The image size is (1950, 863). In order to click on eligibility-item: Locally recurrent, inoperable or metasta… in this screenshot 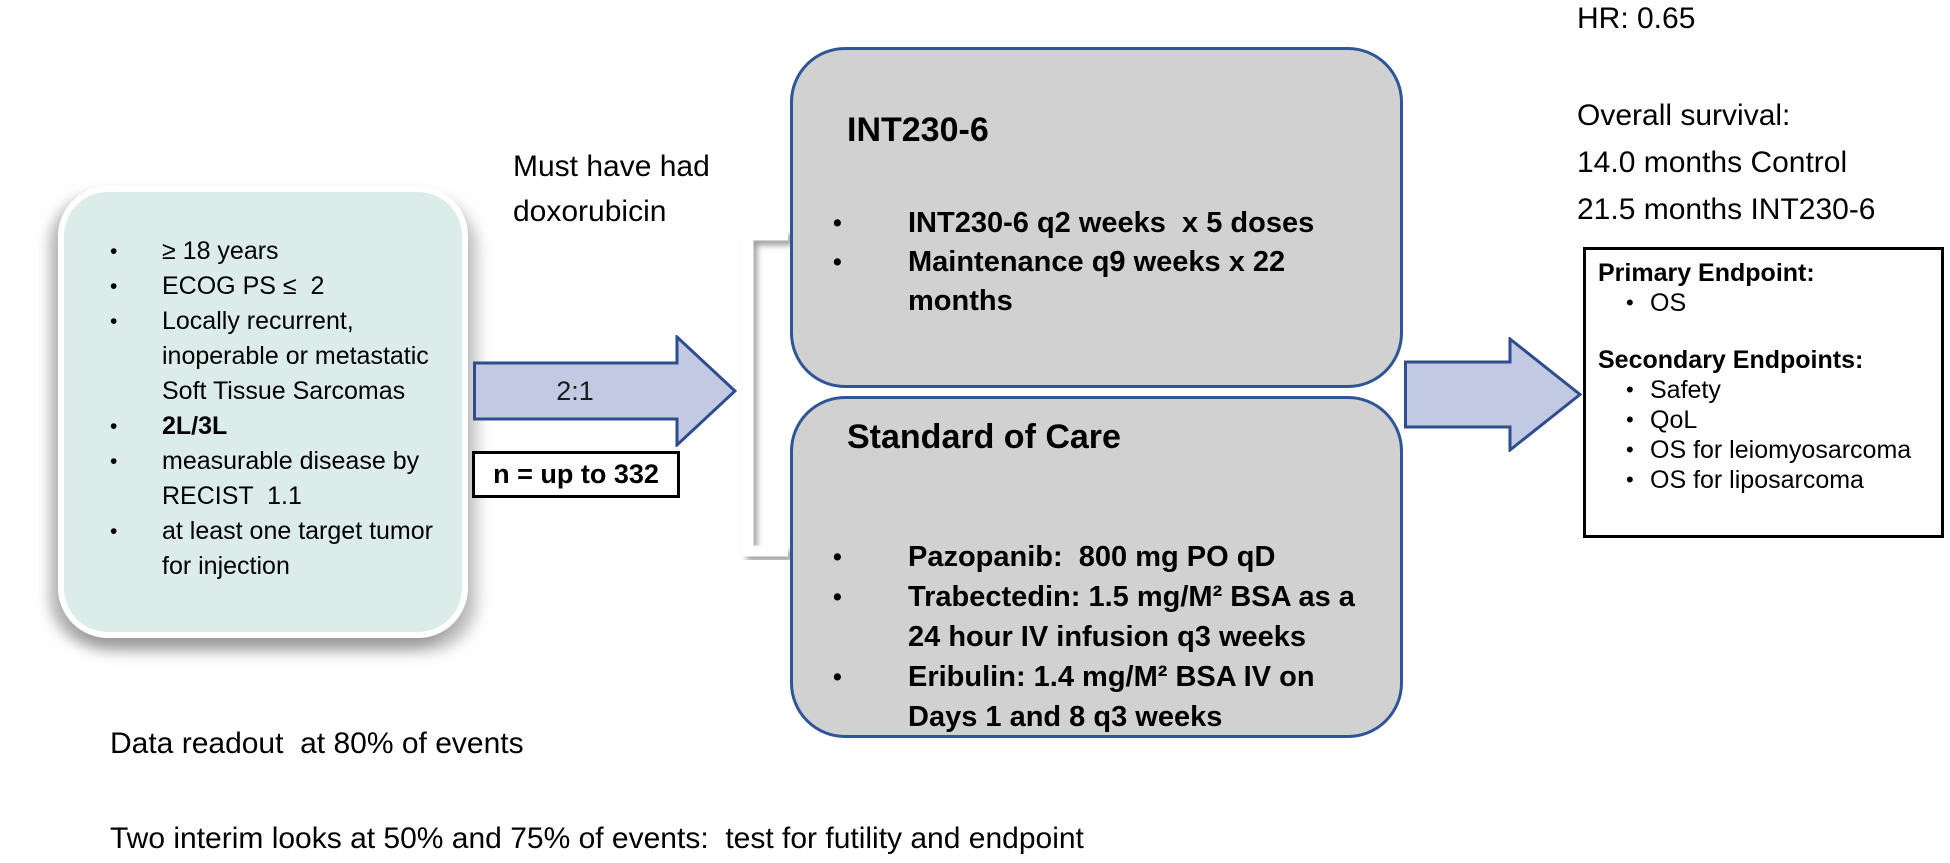, I will do `click(278, 356)`.